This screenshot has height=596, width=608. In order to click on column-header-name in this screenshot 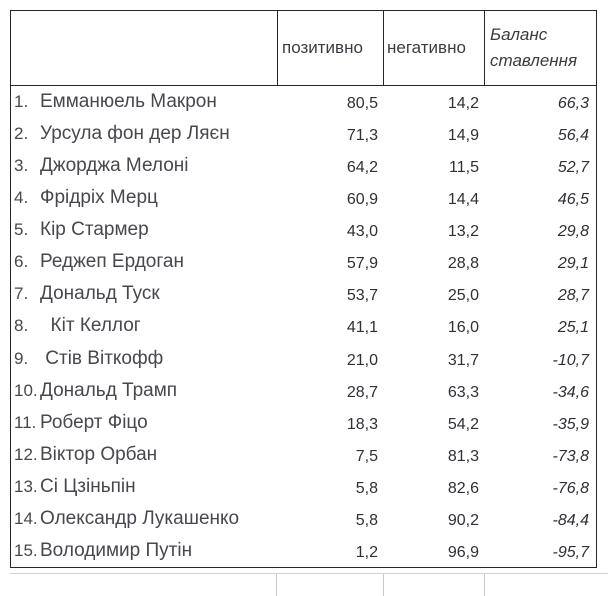, I will do `click(144, 48)`.